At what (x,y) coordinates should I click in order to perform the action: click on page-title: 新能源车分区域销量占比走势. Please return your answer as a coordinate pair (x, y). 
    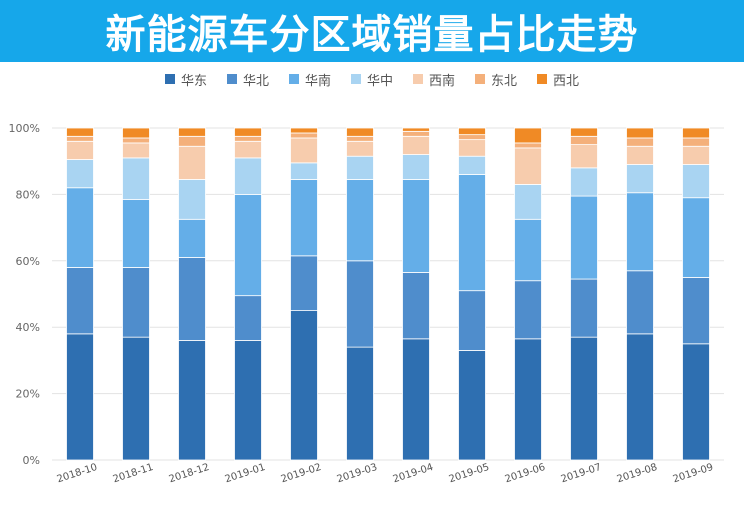
    Looking at the image, I should click on (372, 35).